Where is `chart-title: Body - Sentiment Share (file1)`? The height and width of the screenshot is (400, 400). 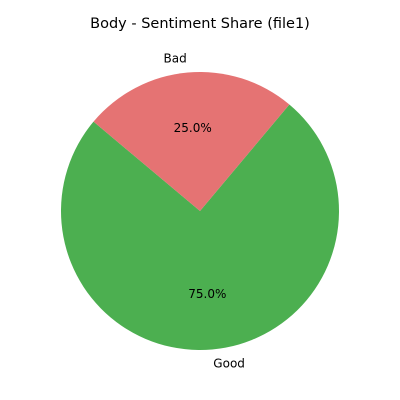 chart-title: Body - Sentiment Share (file1) is located at coordinates (200, 24).